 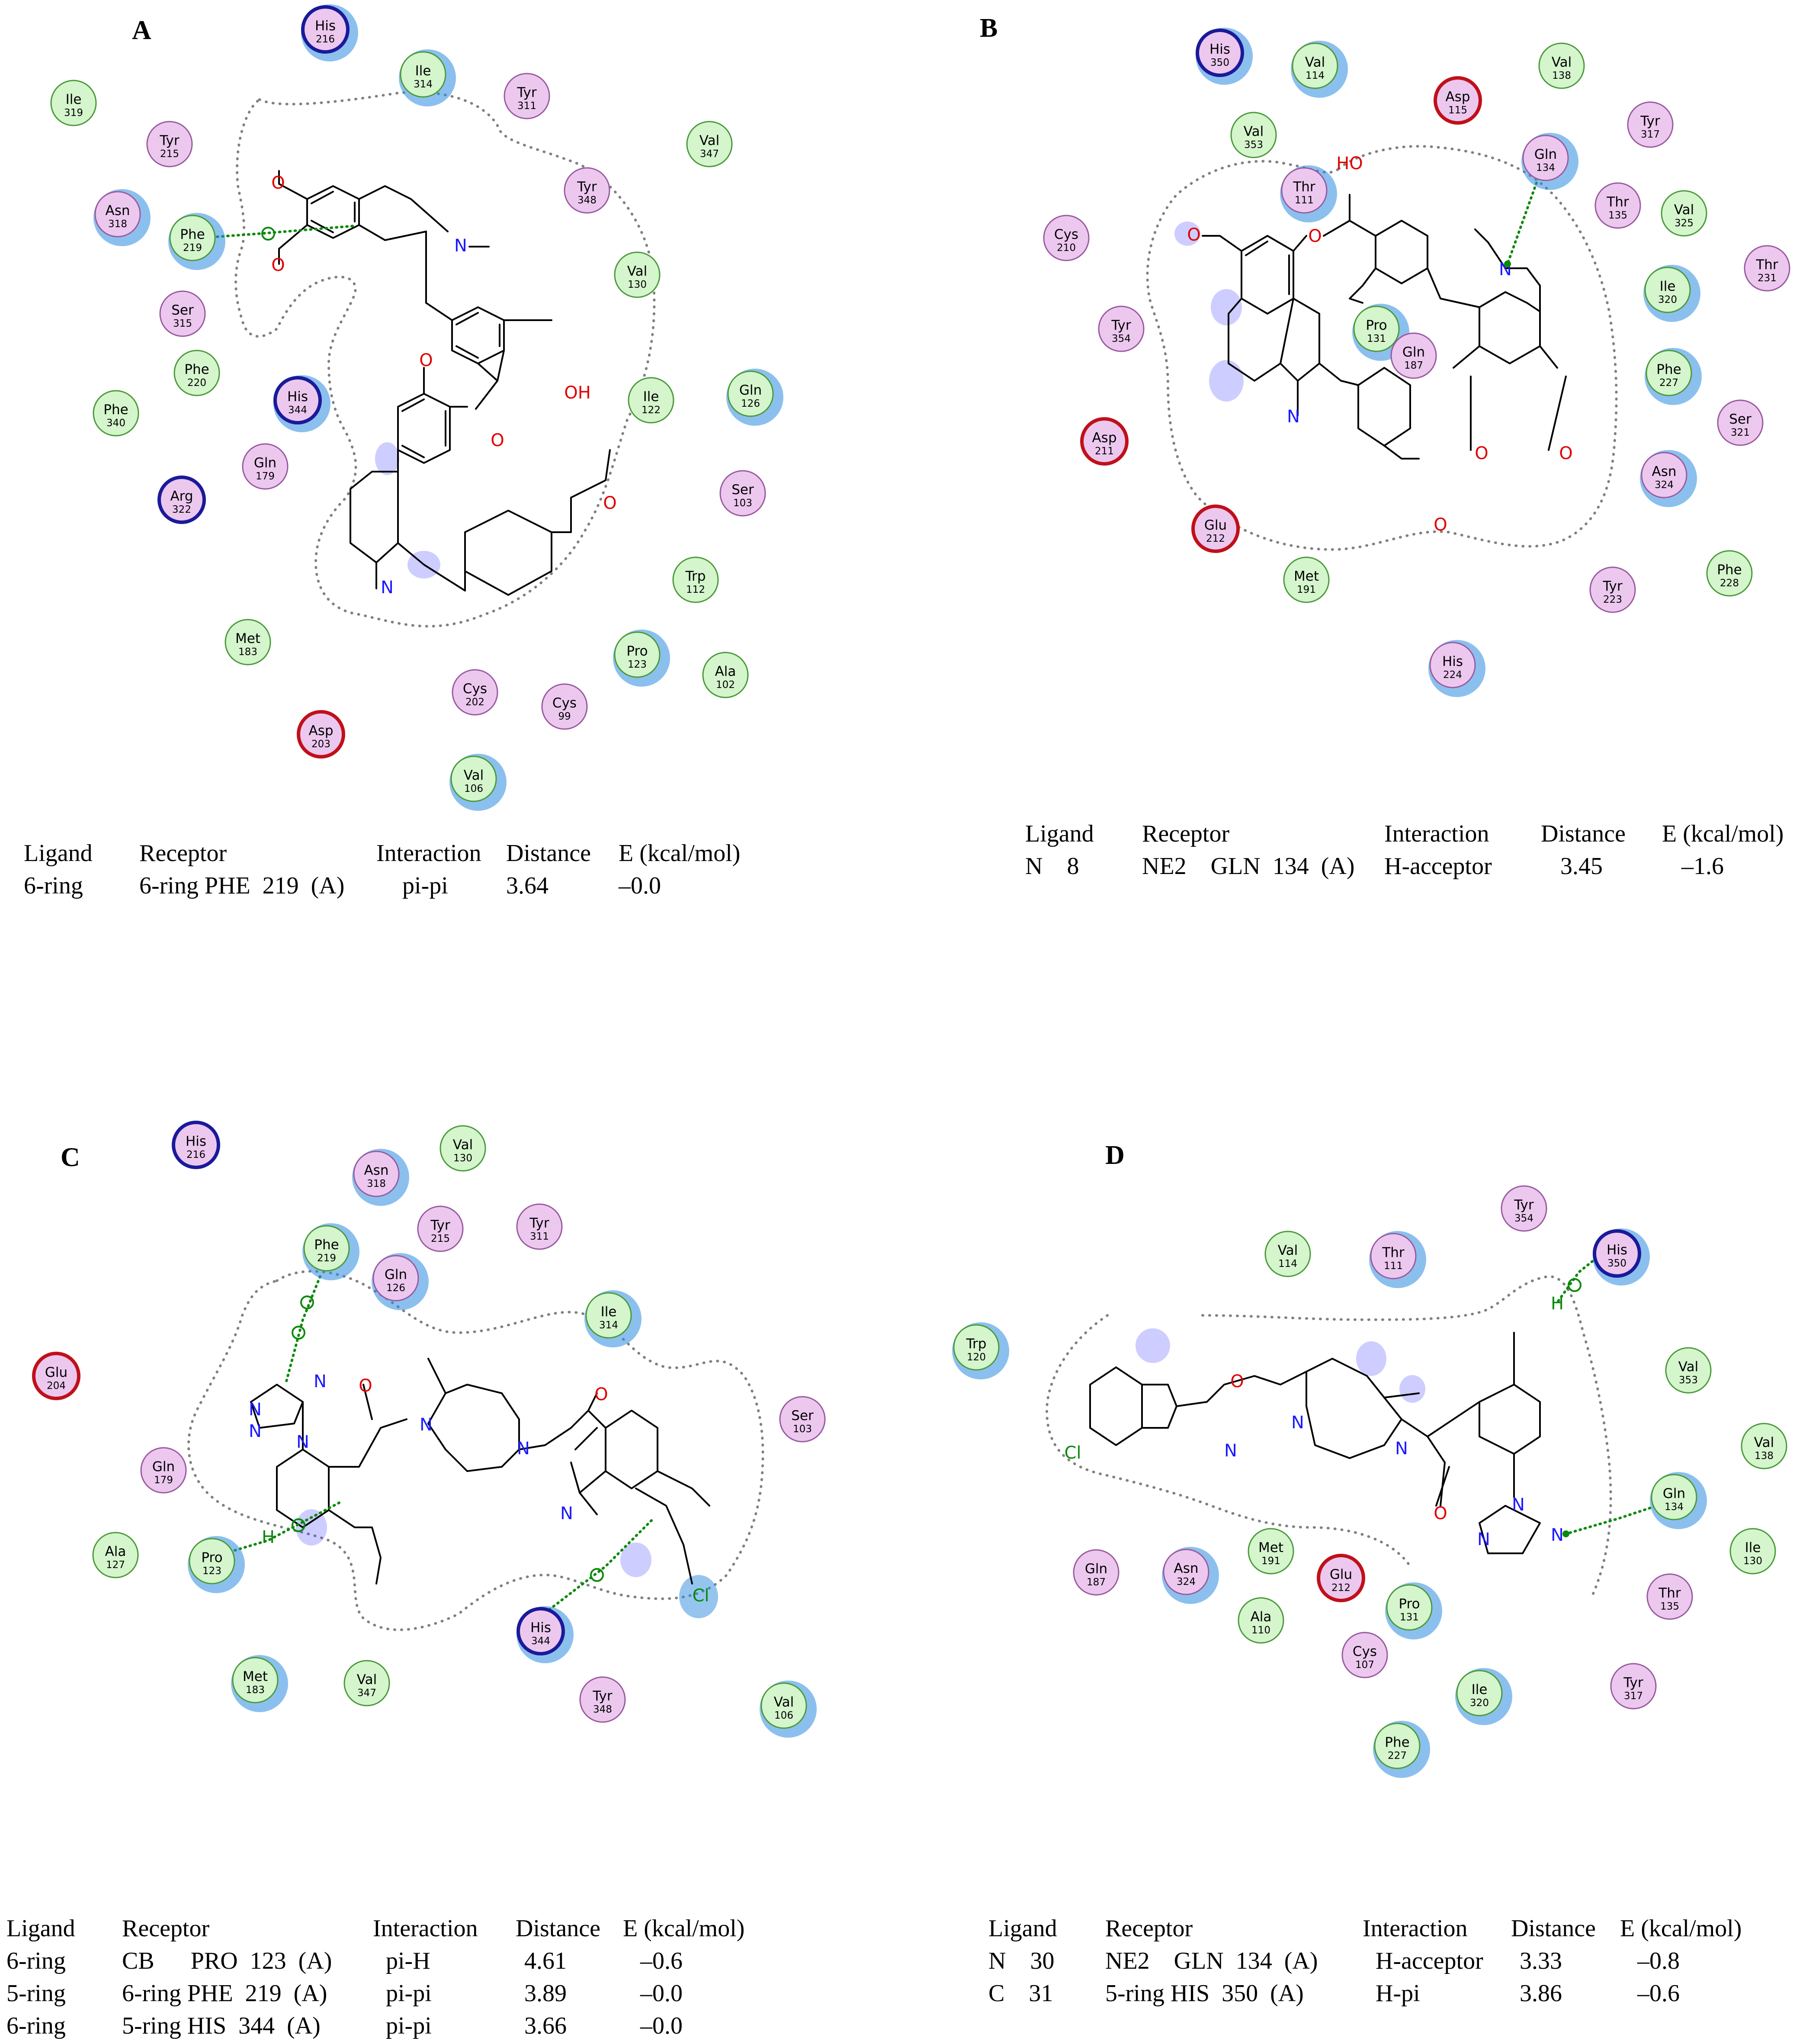 I want to click on table-cell: –1.6, so click(x=1702, y=867).